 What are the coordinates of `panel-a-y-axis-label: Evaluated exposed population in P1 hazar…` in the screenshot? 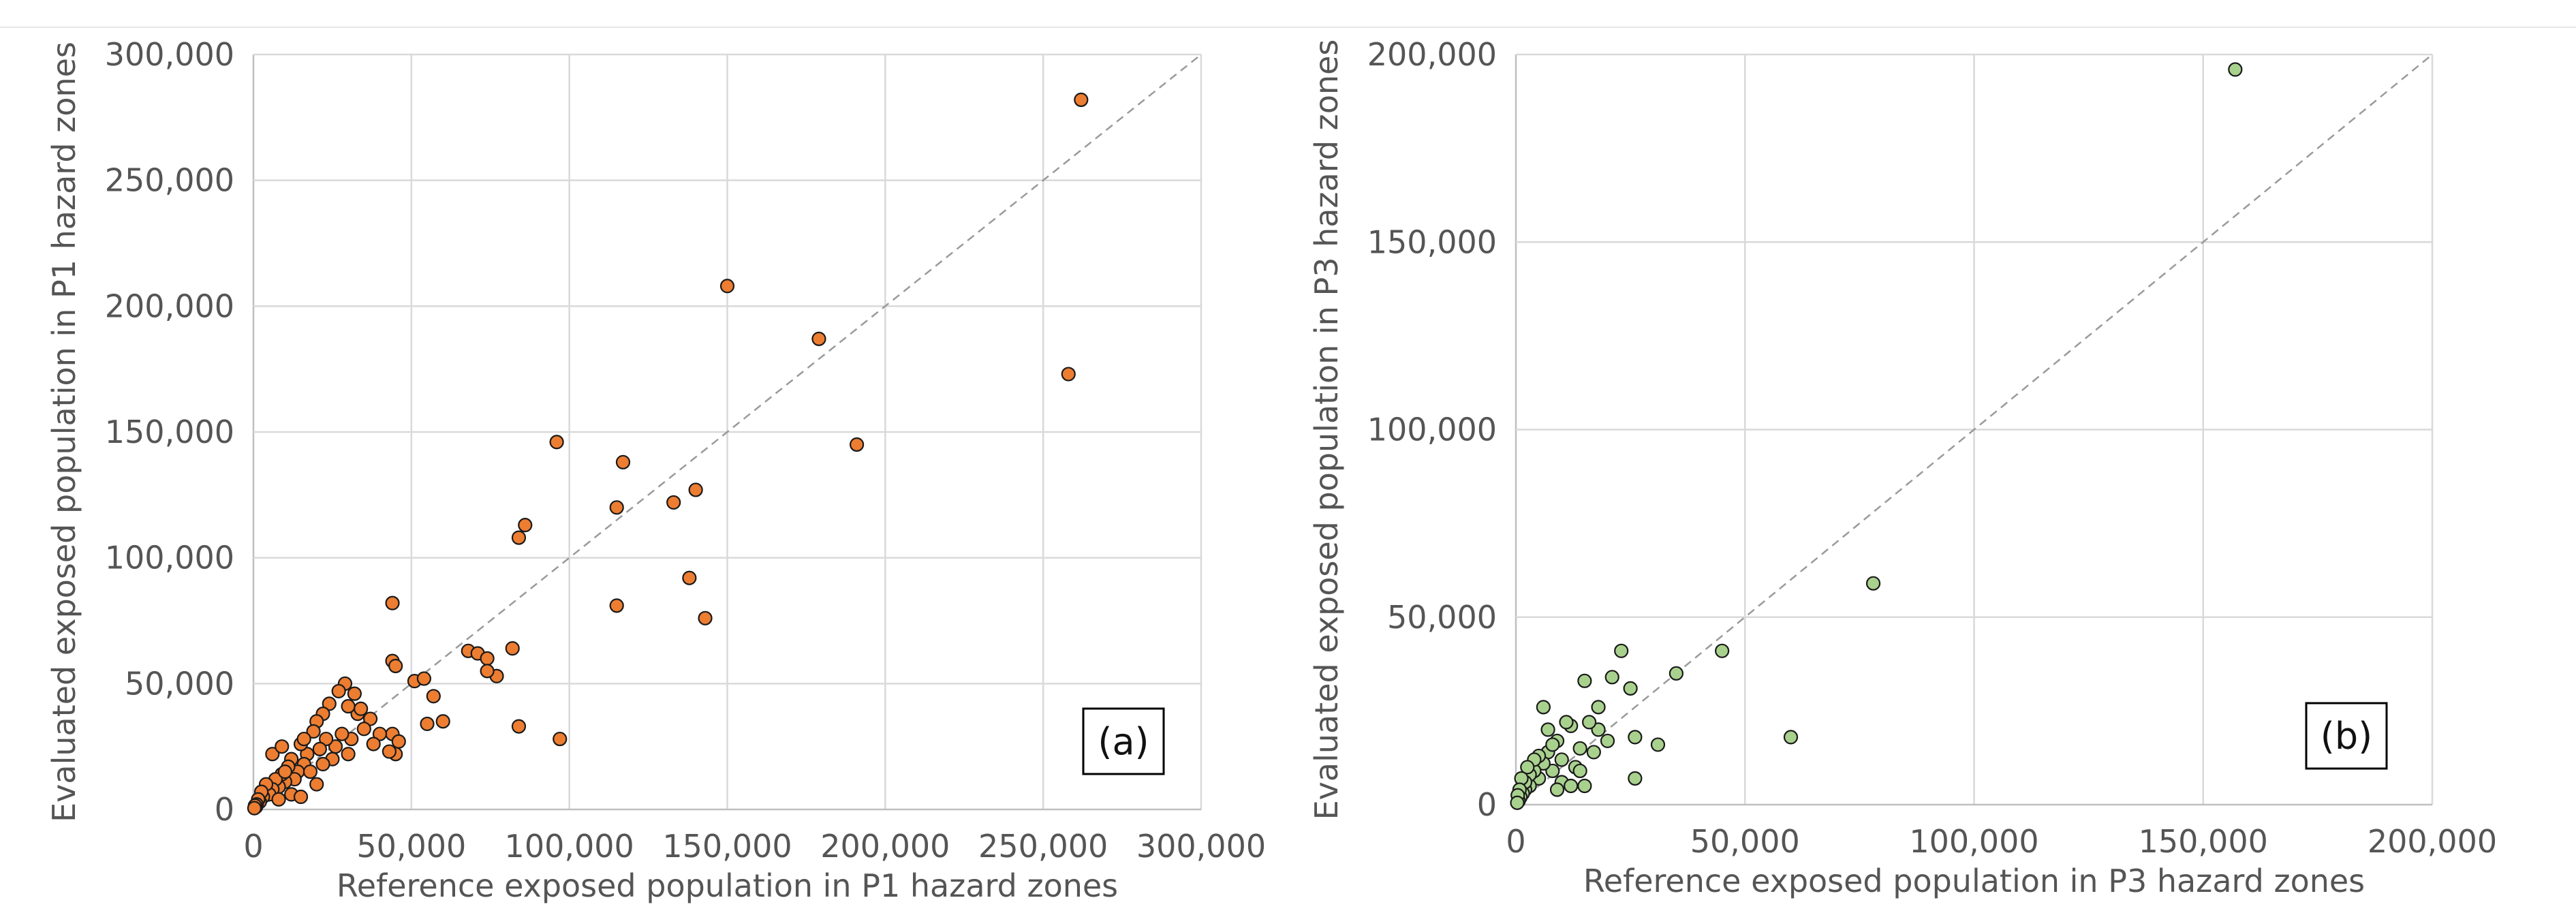 It's located at (64, 432).